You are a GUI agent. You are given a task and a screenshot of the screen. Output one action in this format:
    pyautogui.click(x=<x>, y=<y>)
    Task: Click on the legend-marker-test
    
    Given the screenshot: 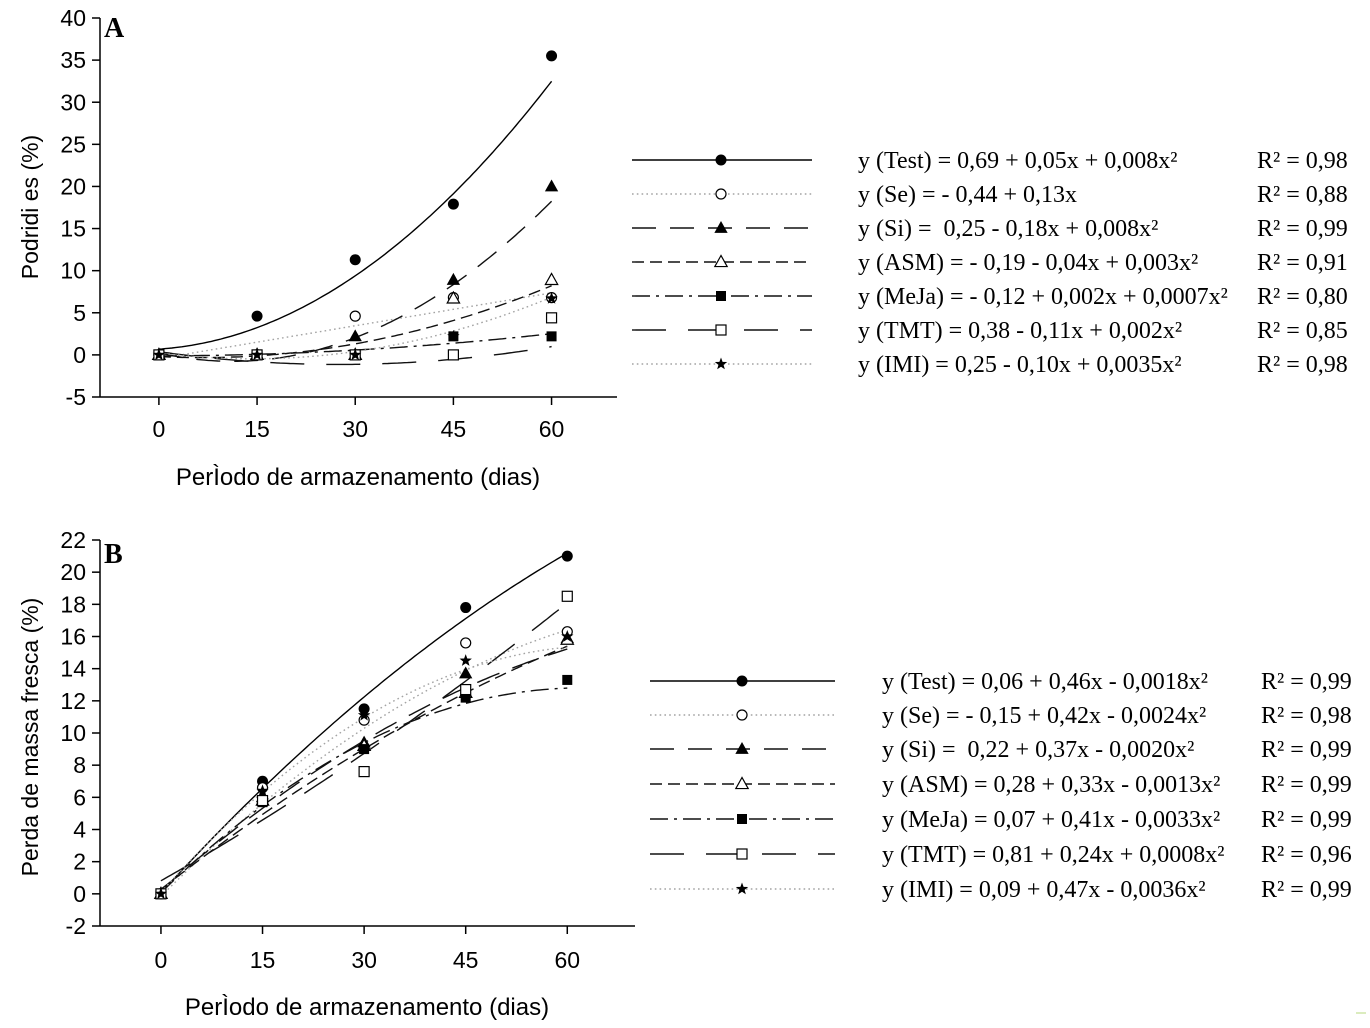 What is the action you would take?
    pyautogui.click(x=721, y=160)
    